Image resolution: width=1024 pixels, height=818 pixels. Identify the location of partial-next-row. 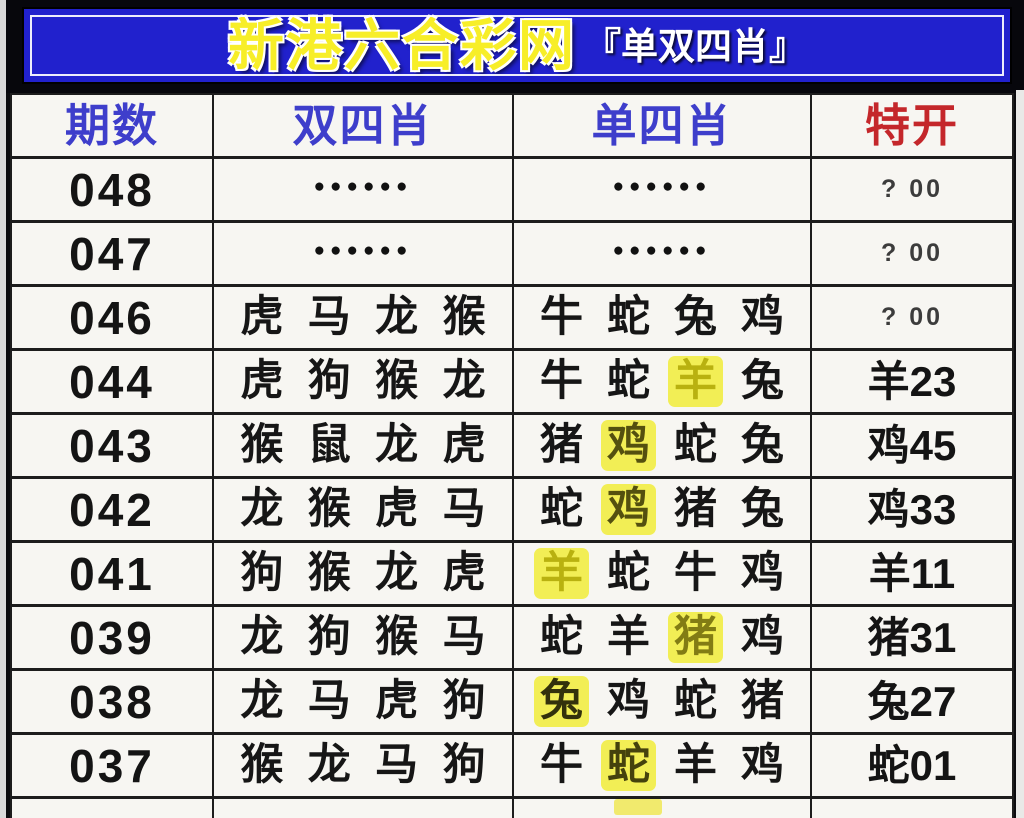
(512, 808).